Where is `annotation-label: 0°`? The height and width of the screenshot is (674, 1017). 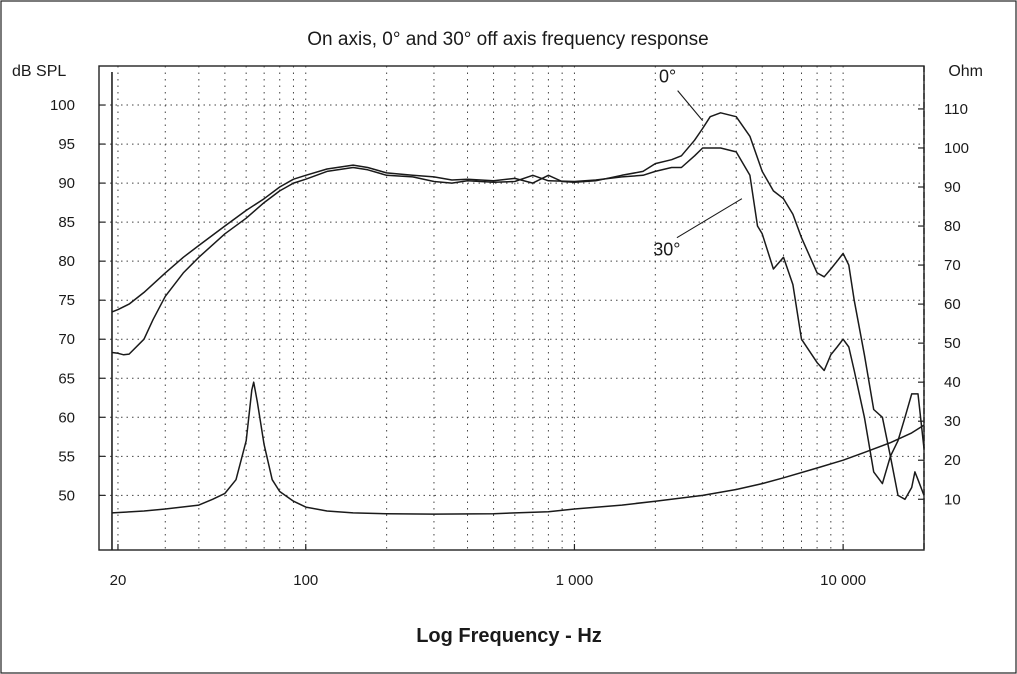
annotation-label: 0° is located at coordinates (667, 77).